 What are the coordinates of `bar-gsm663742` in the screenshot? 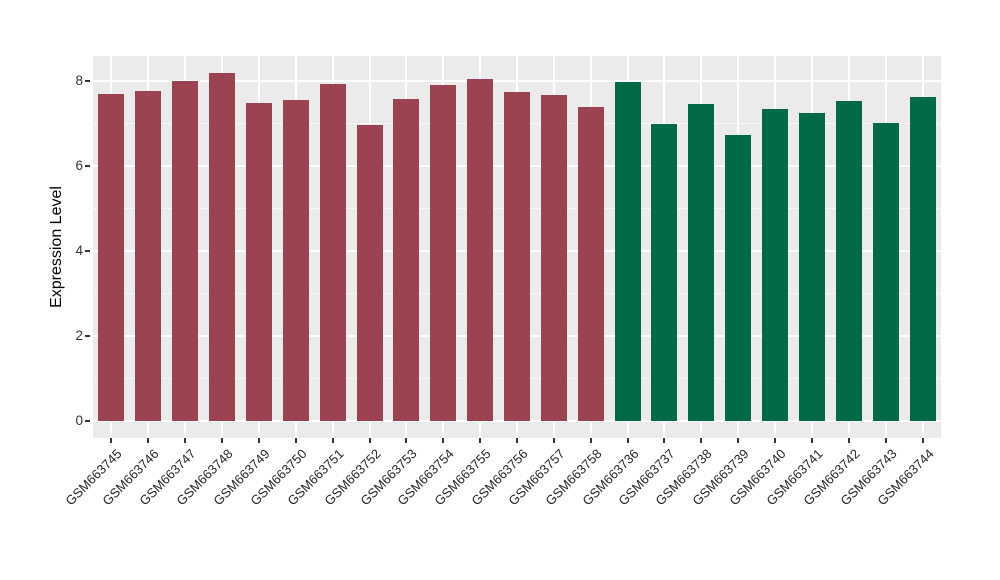 It's located at (848, 260).